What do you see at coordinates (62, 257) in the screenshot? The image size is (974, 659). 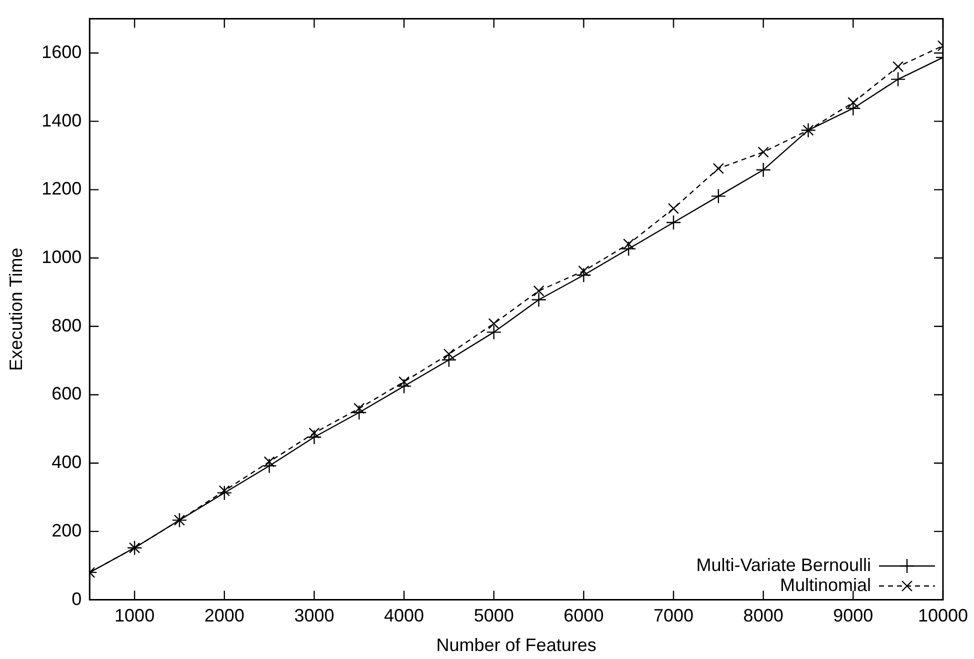 I see `y-tick-label: 1000` at bounding box center [62, 257].